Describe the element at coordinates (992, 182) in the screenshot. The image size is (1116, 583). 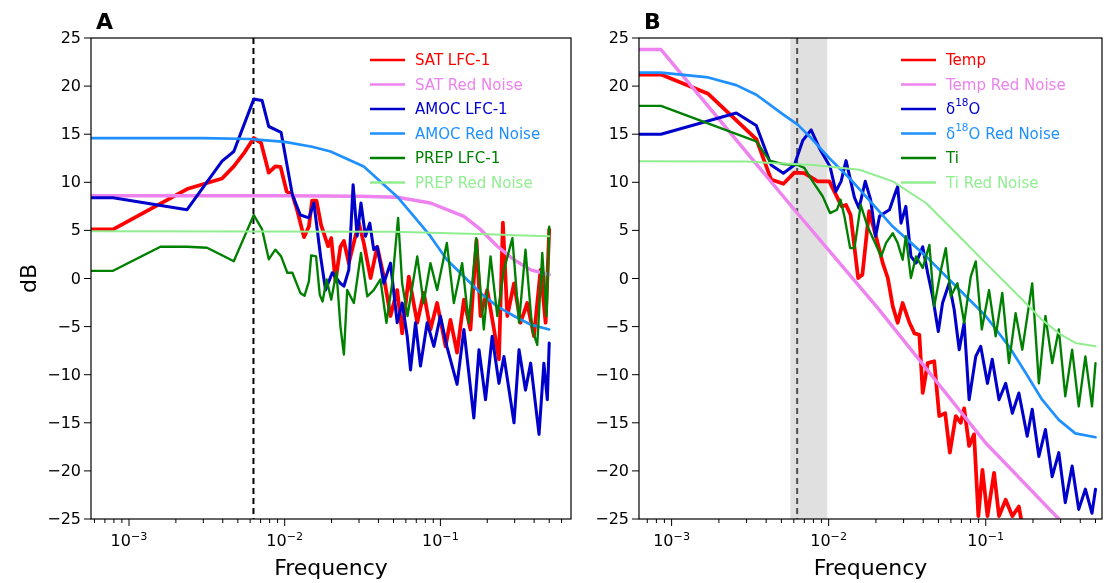
I see `legend-label: Ti Red Noise` at that location.